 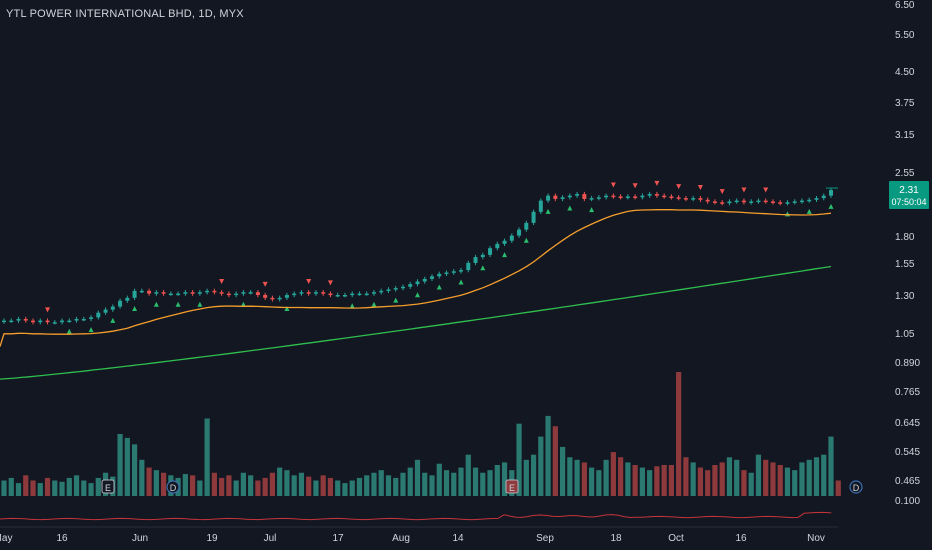 What do you see at coordinates (616, 538) in the screenshot?
I see `x-tick-label: 18` at bounding box center [616, 538].